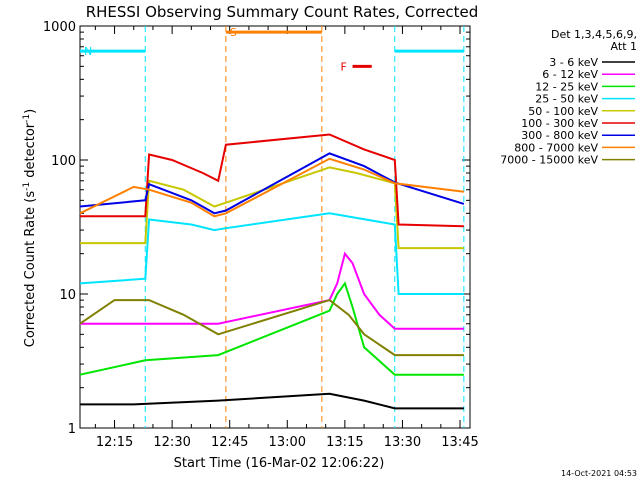 Image resolution: width=640 pixels, height=480 pixels. Describe the element at coordinates (287, 442) in the screenshot. I see `x-tick-label: 13:00` at that location.